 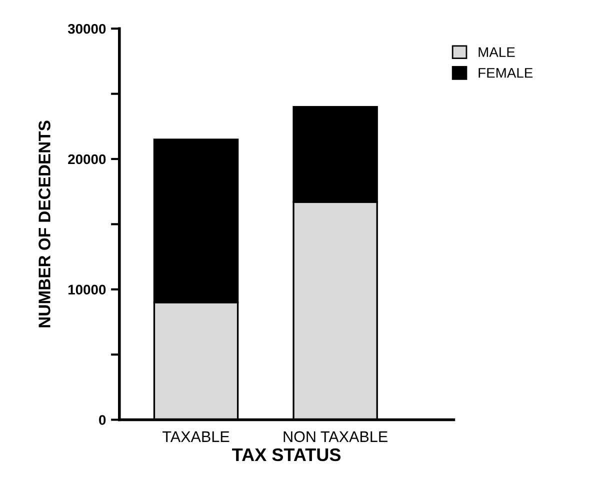 What do you see at coordinates (505, 73) in the screenshot?
I see `legend-label: FEMALE` at bounding box center [505, 73].